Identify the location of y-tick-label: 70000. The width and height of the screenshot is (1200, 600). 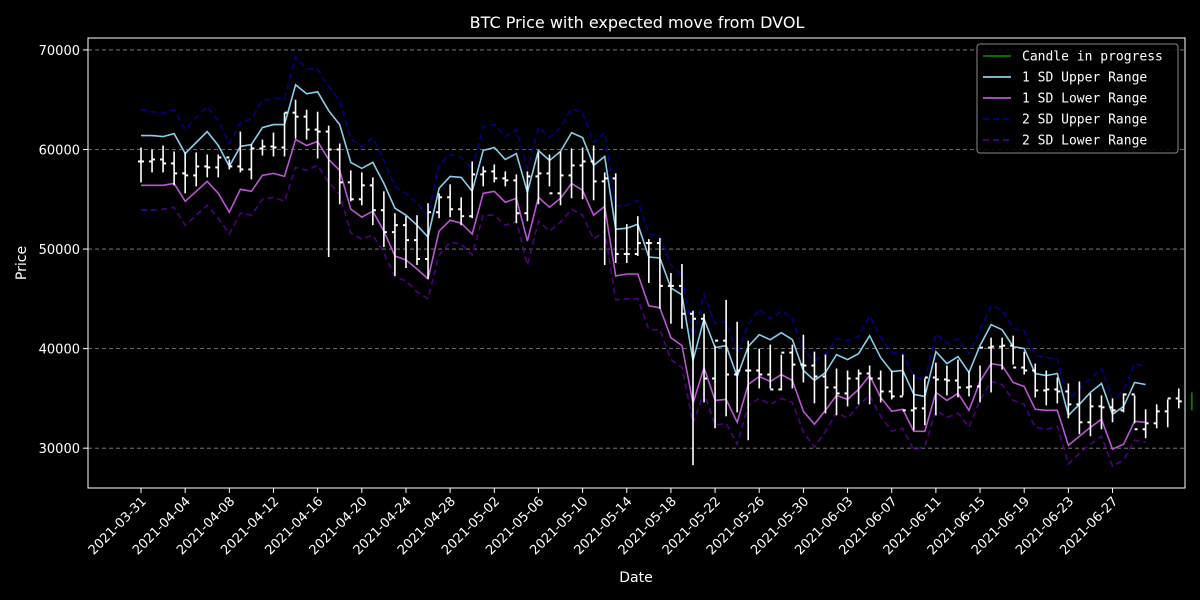
(59, 51).